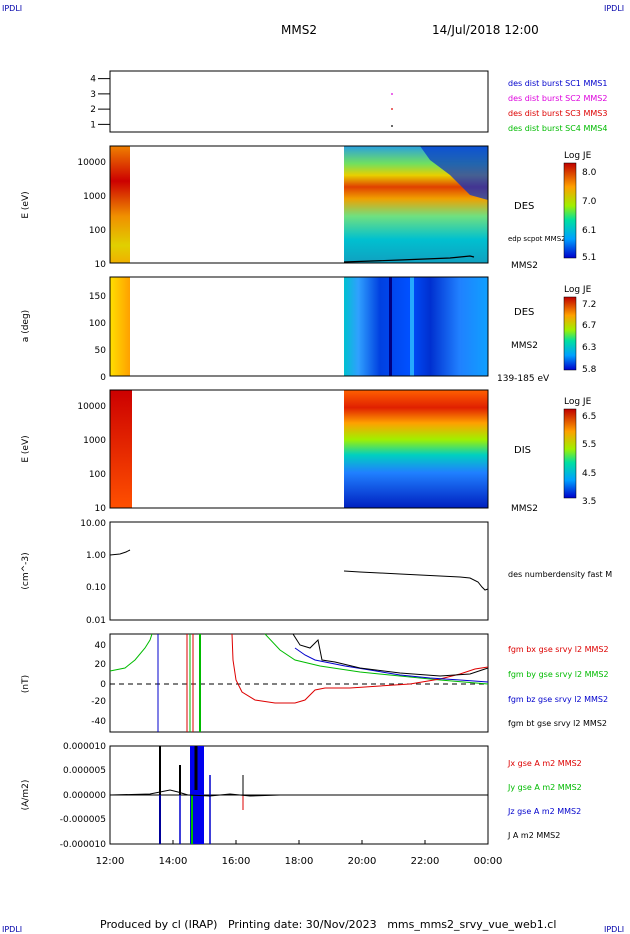  I want to click on density-line-late, so click(416, 580).